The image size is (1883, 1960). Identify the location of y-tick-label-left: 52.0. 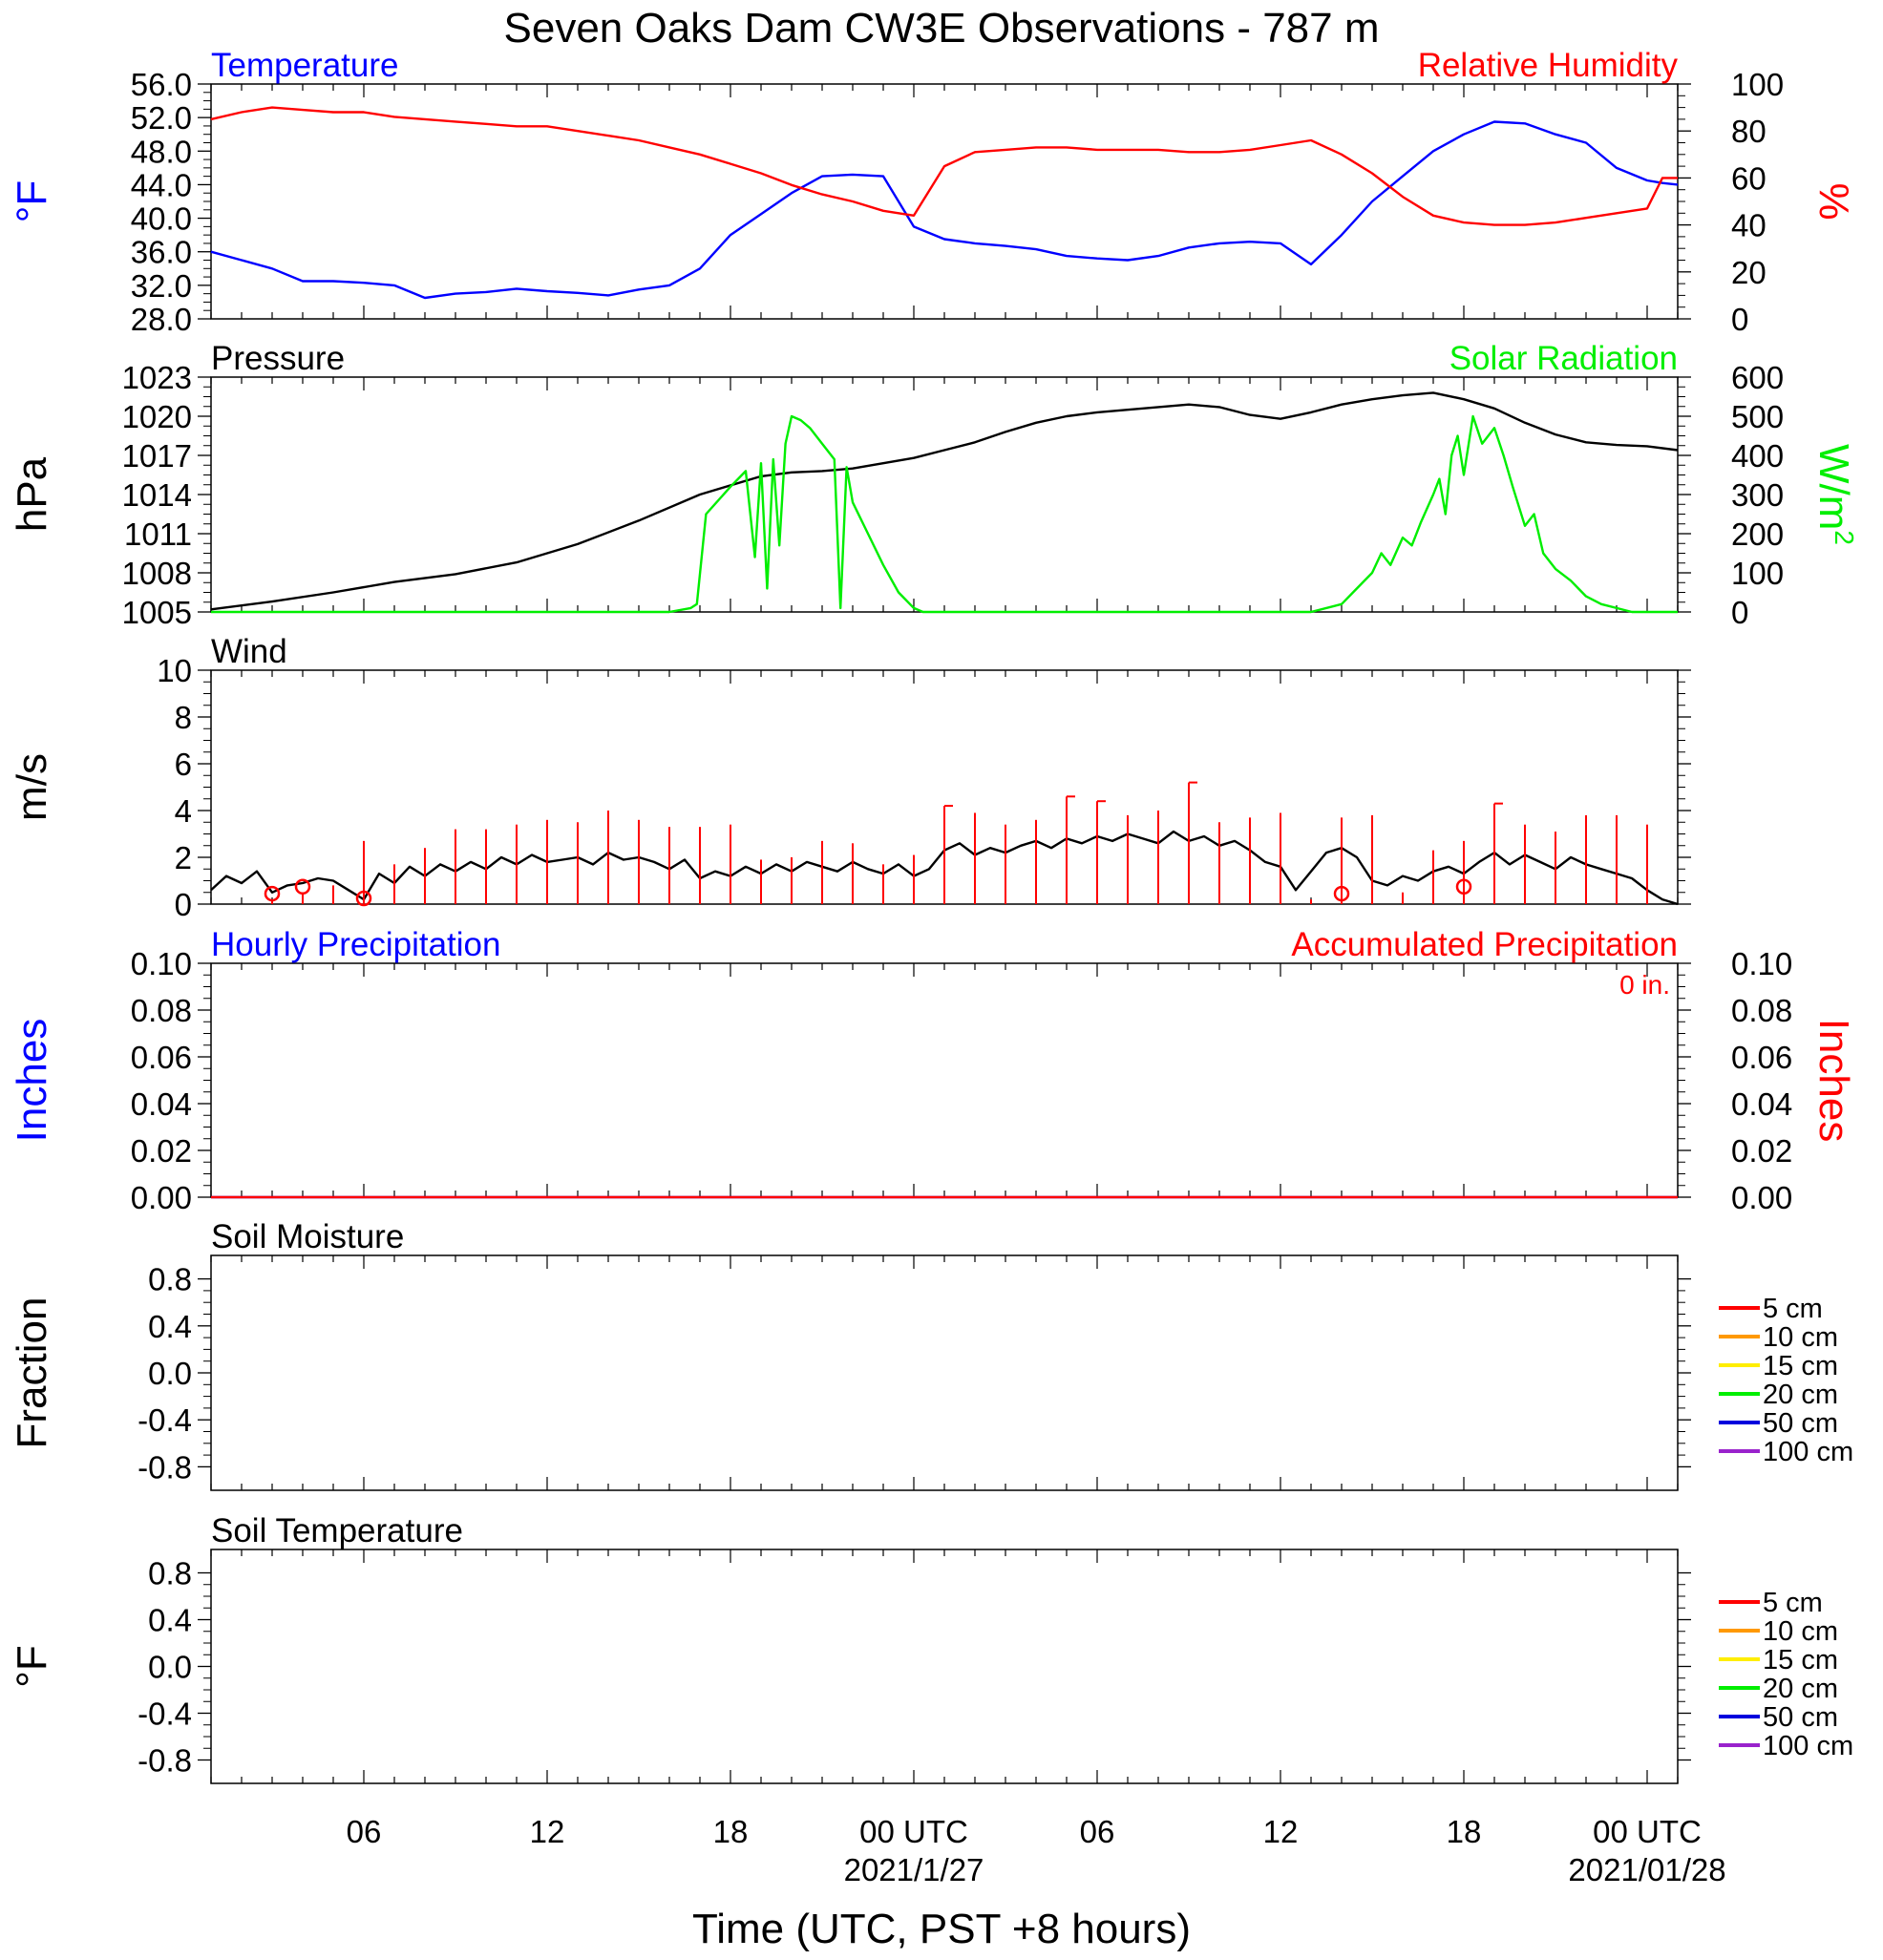
(161, 118).